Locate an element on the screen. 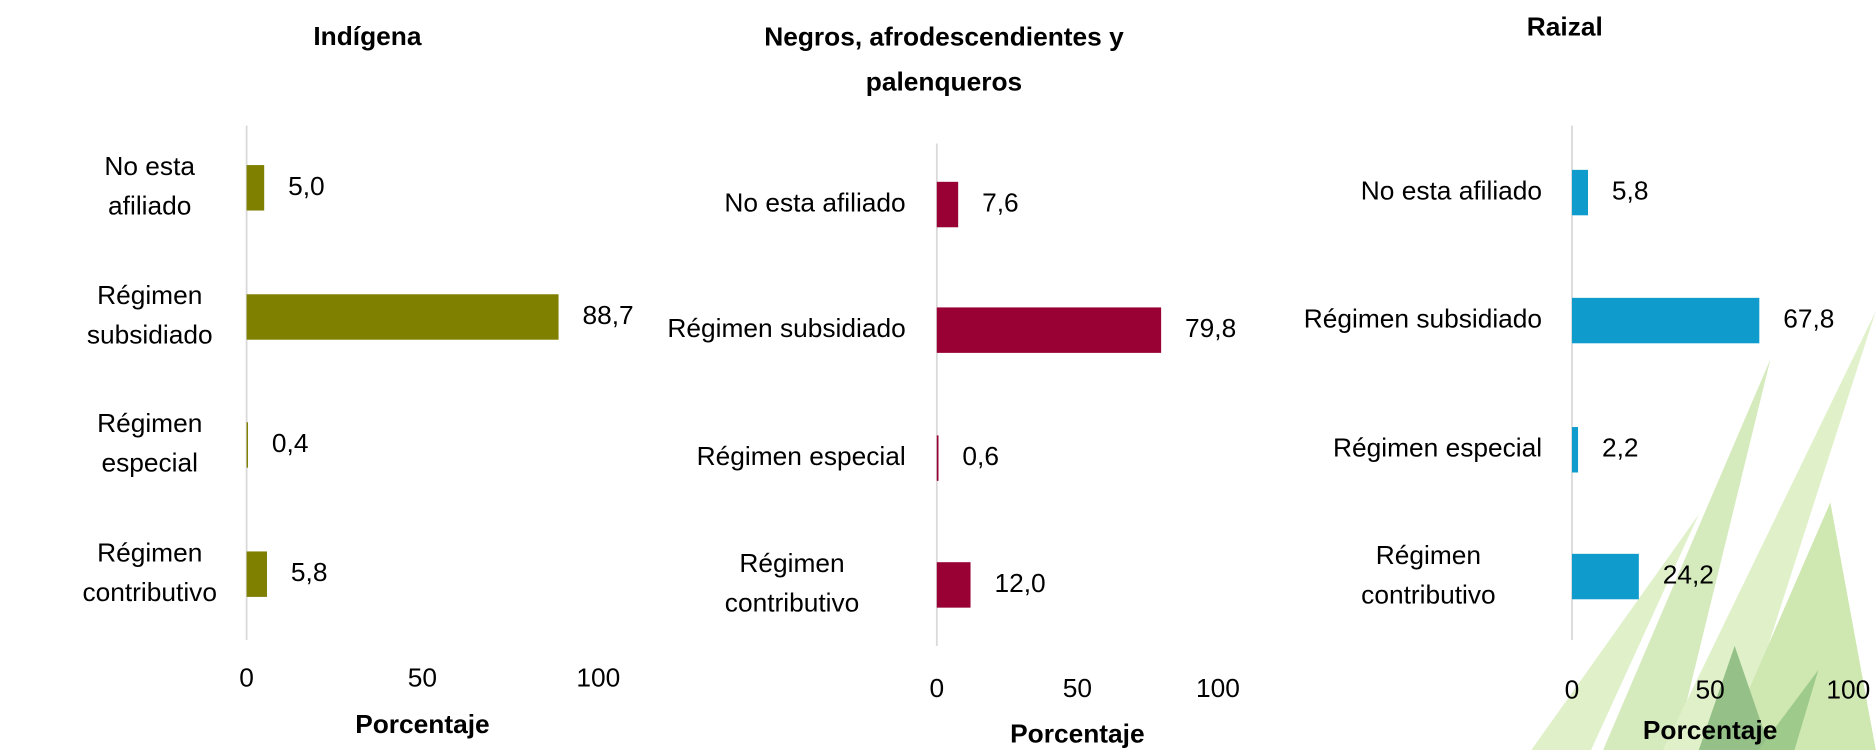 Image resolution: width=1876 pixels, height=750 pixels. value-label: 0,4 is located at coordinates (290, 443).